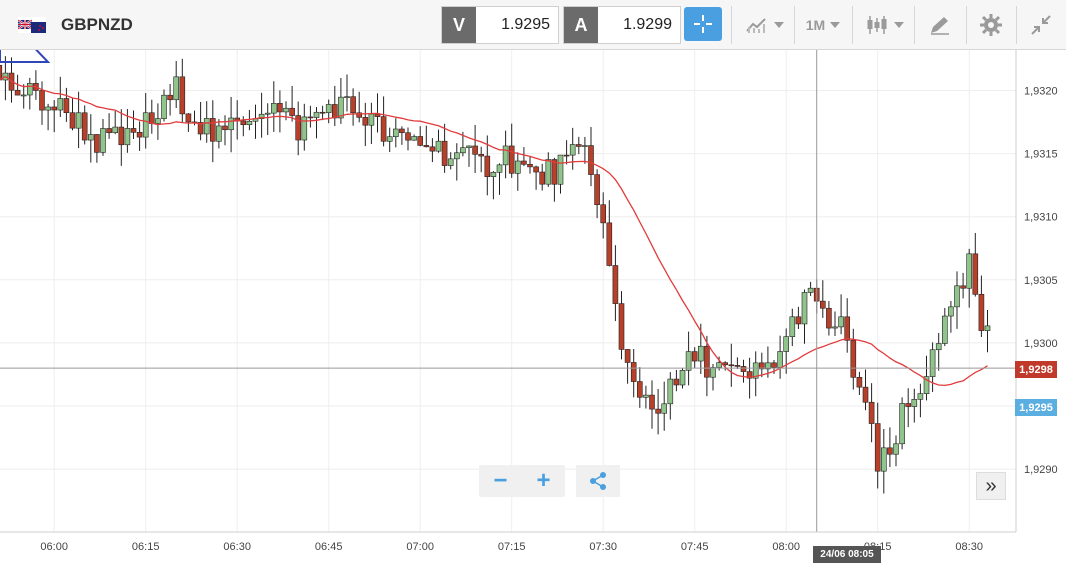 This screenshot has width=1066, height=567. I want to click on ask-quote: A 1.9299, so click(622, 25).